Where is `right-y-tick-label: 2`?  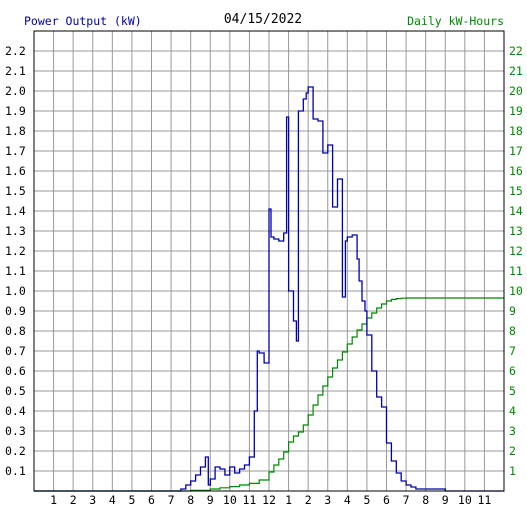 right-y-tick-label: 2 is located at coordinates (512, 451).